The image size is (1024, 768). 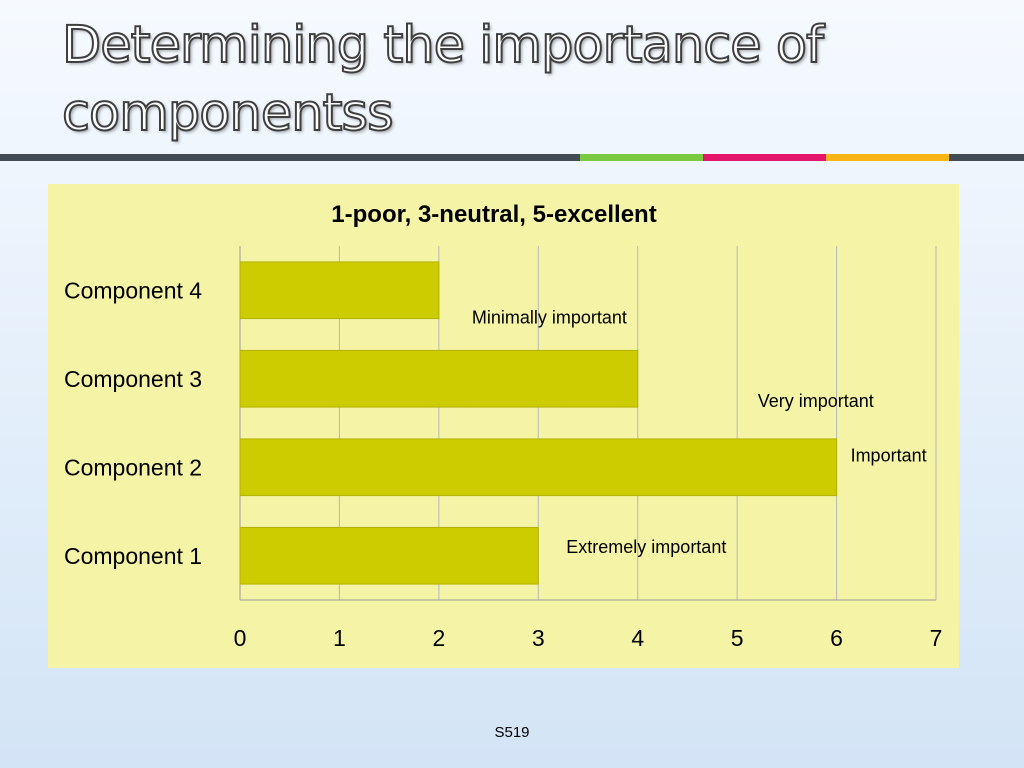 I want to click on category-label-component-1: Component 1, so click(x=133, y=556).